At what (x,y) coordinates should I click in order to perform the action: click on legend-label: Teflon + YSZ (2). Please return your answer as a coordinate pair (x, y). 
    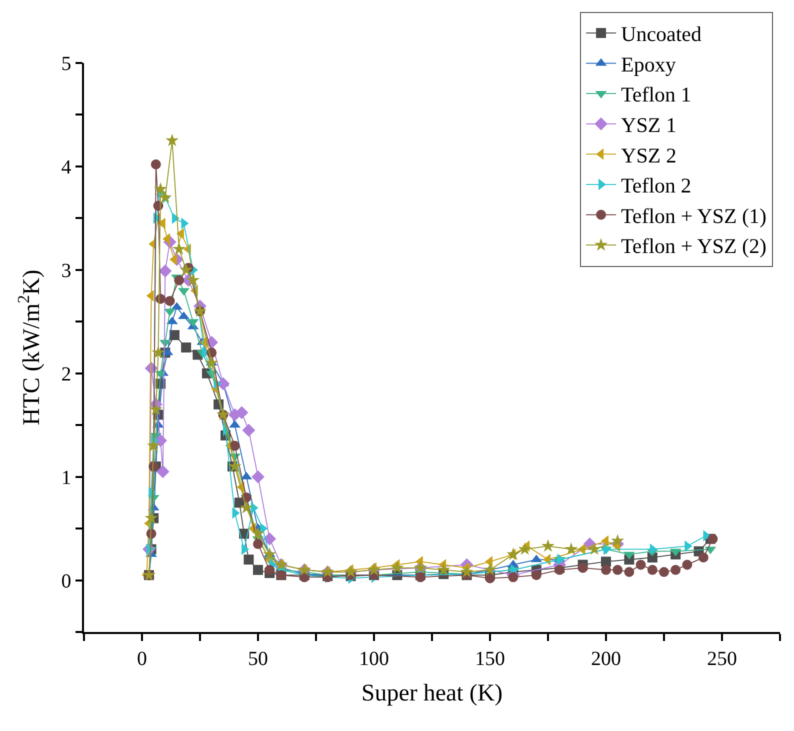
    Looking at the image, I should click on (694, 246).